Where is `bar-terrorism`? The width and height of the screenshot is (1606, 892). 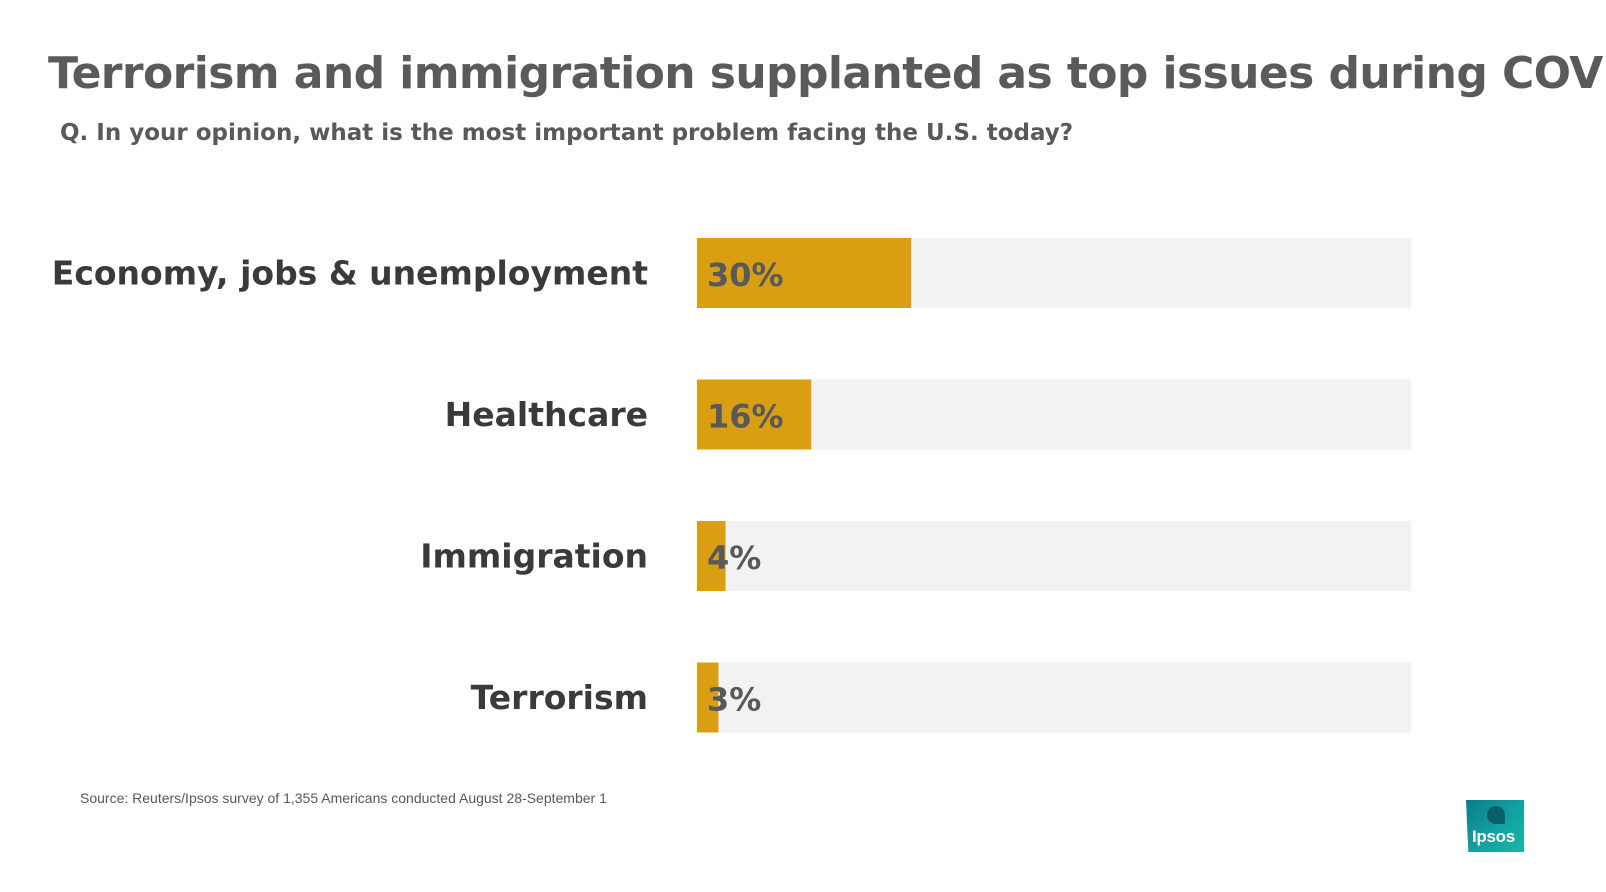 bar-terrorism is located at coordinates (708, 697).